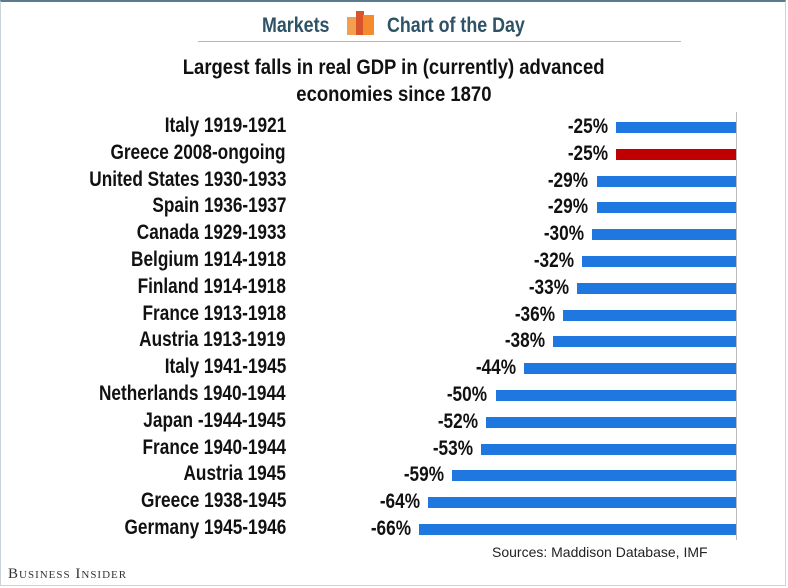  I want to click on data-label: -59%, so click(424, 475).